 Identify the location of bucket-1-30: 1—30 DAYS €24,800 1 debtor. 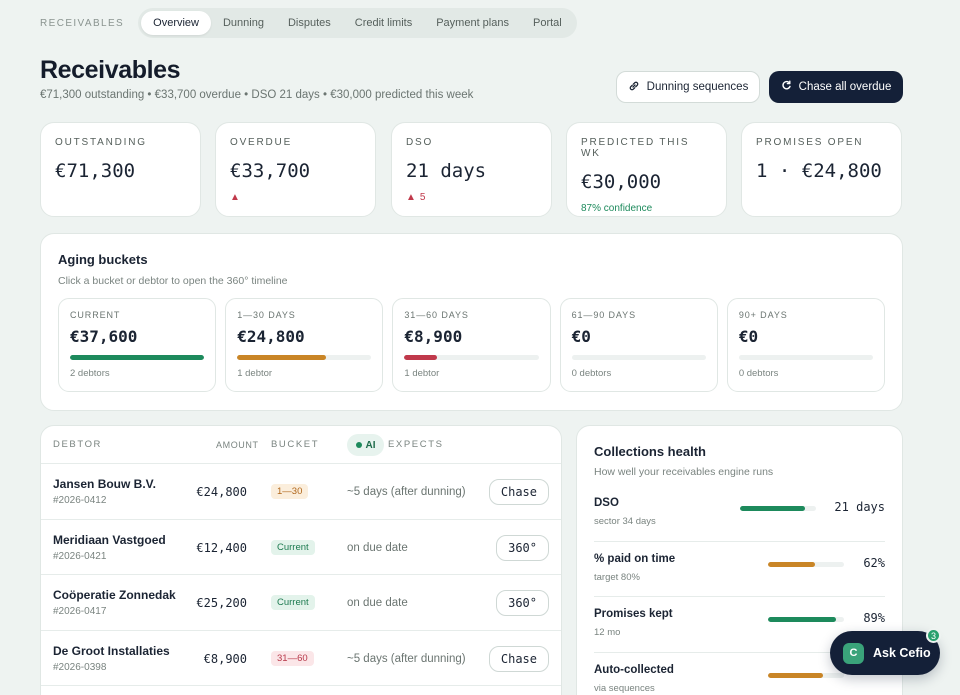
(304, 345).